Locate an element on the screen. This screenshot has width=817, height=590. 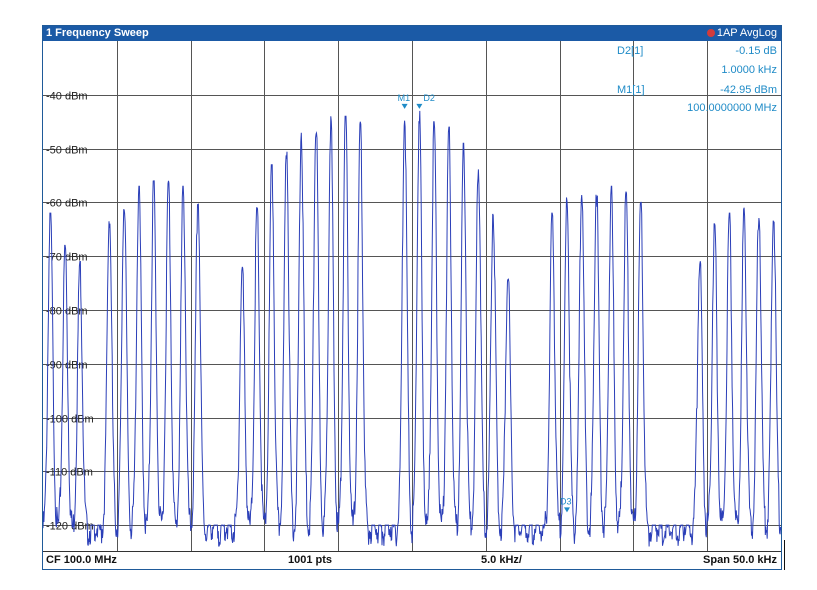
d2-level: -0.15 dB is located at coordinates (756, 51).